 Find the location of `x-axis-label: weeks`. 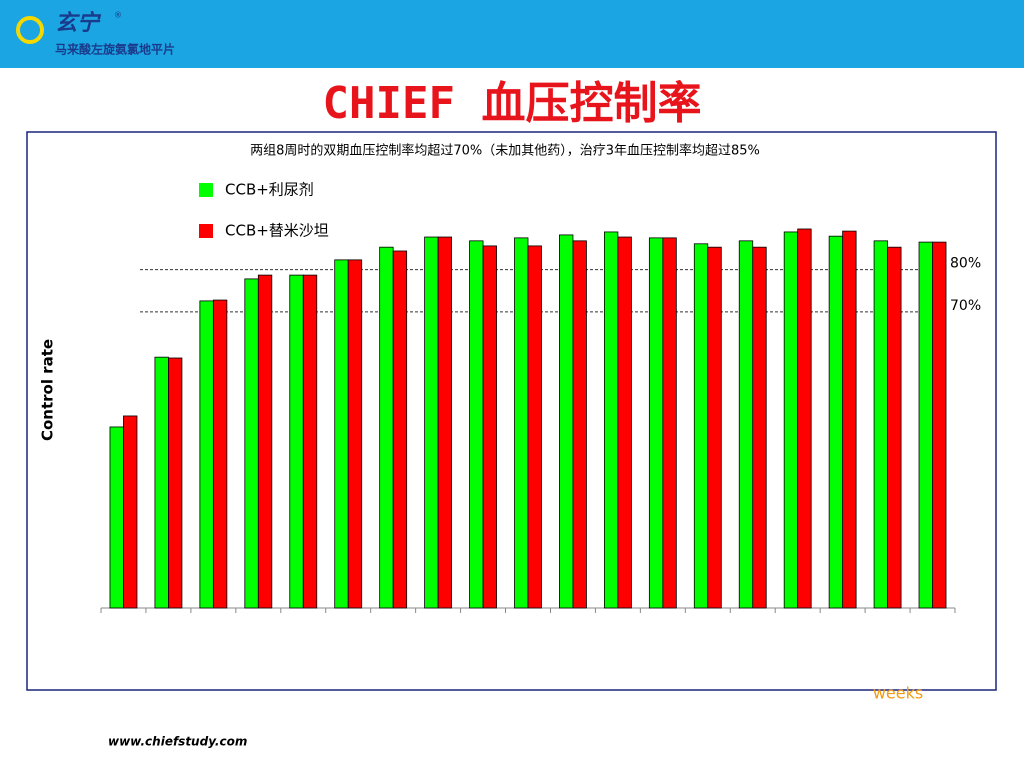

x-axis-label: weeks is located at coordinates (898, 693).